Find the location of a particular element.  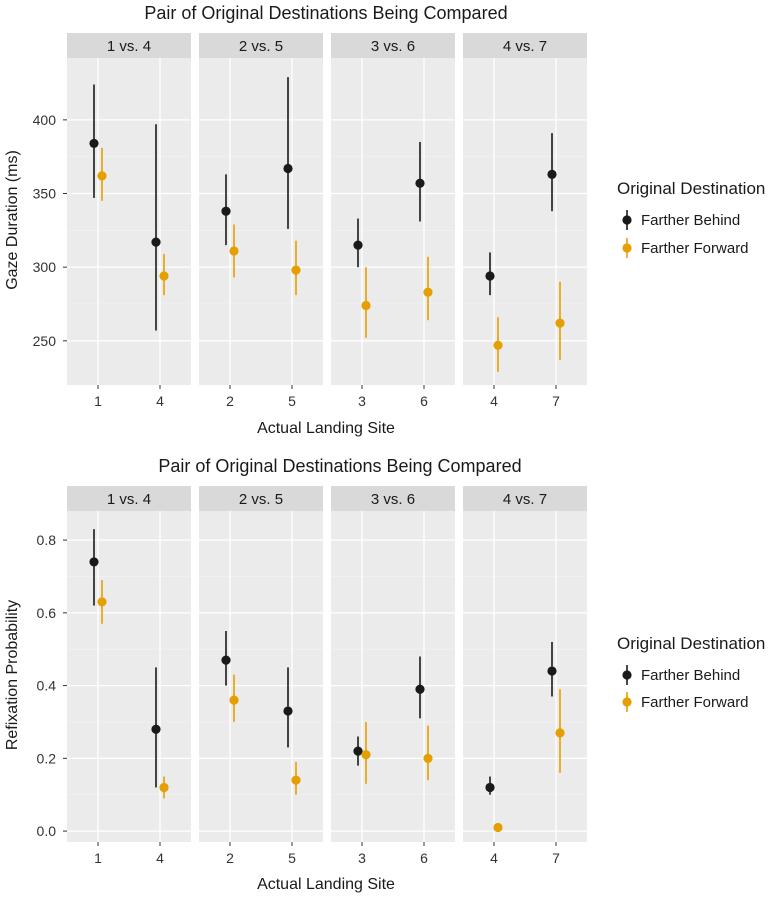

top-legend-title: Original Destination is located at coordinates (691, 188).